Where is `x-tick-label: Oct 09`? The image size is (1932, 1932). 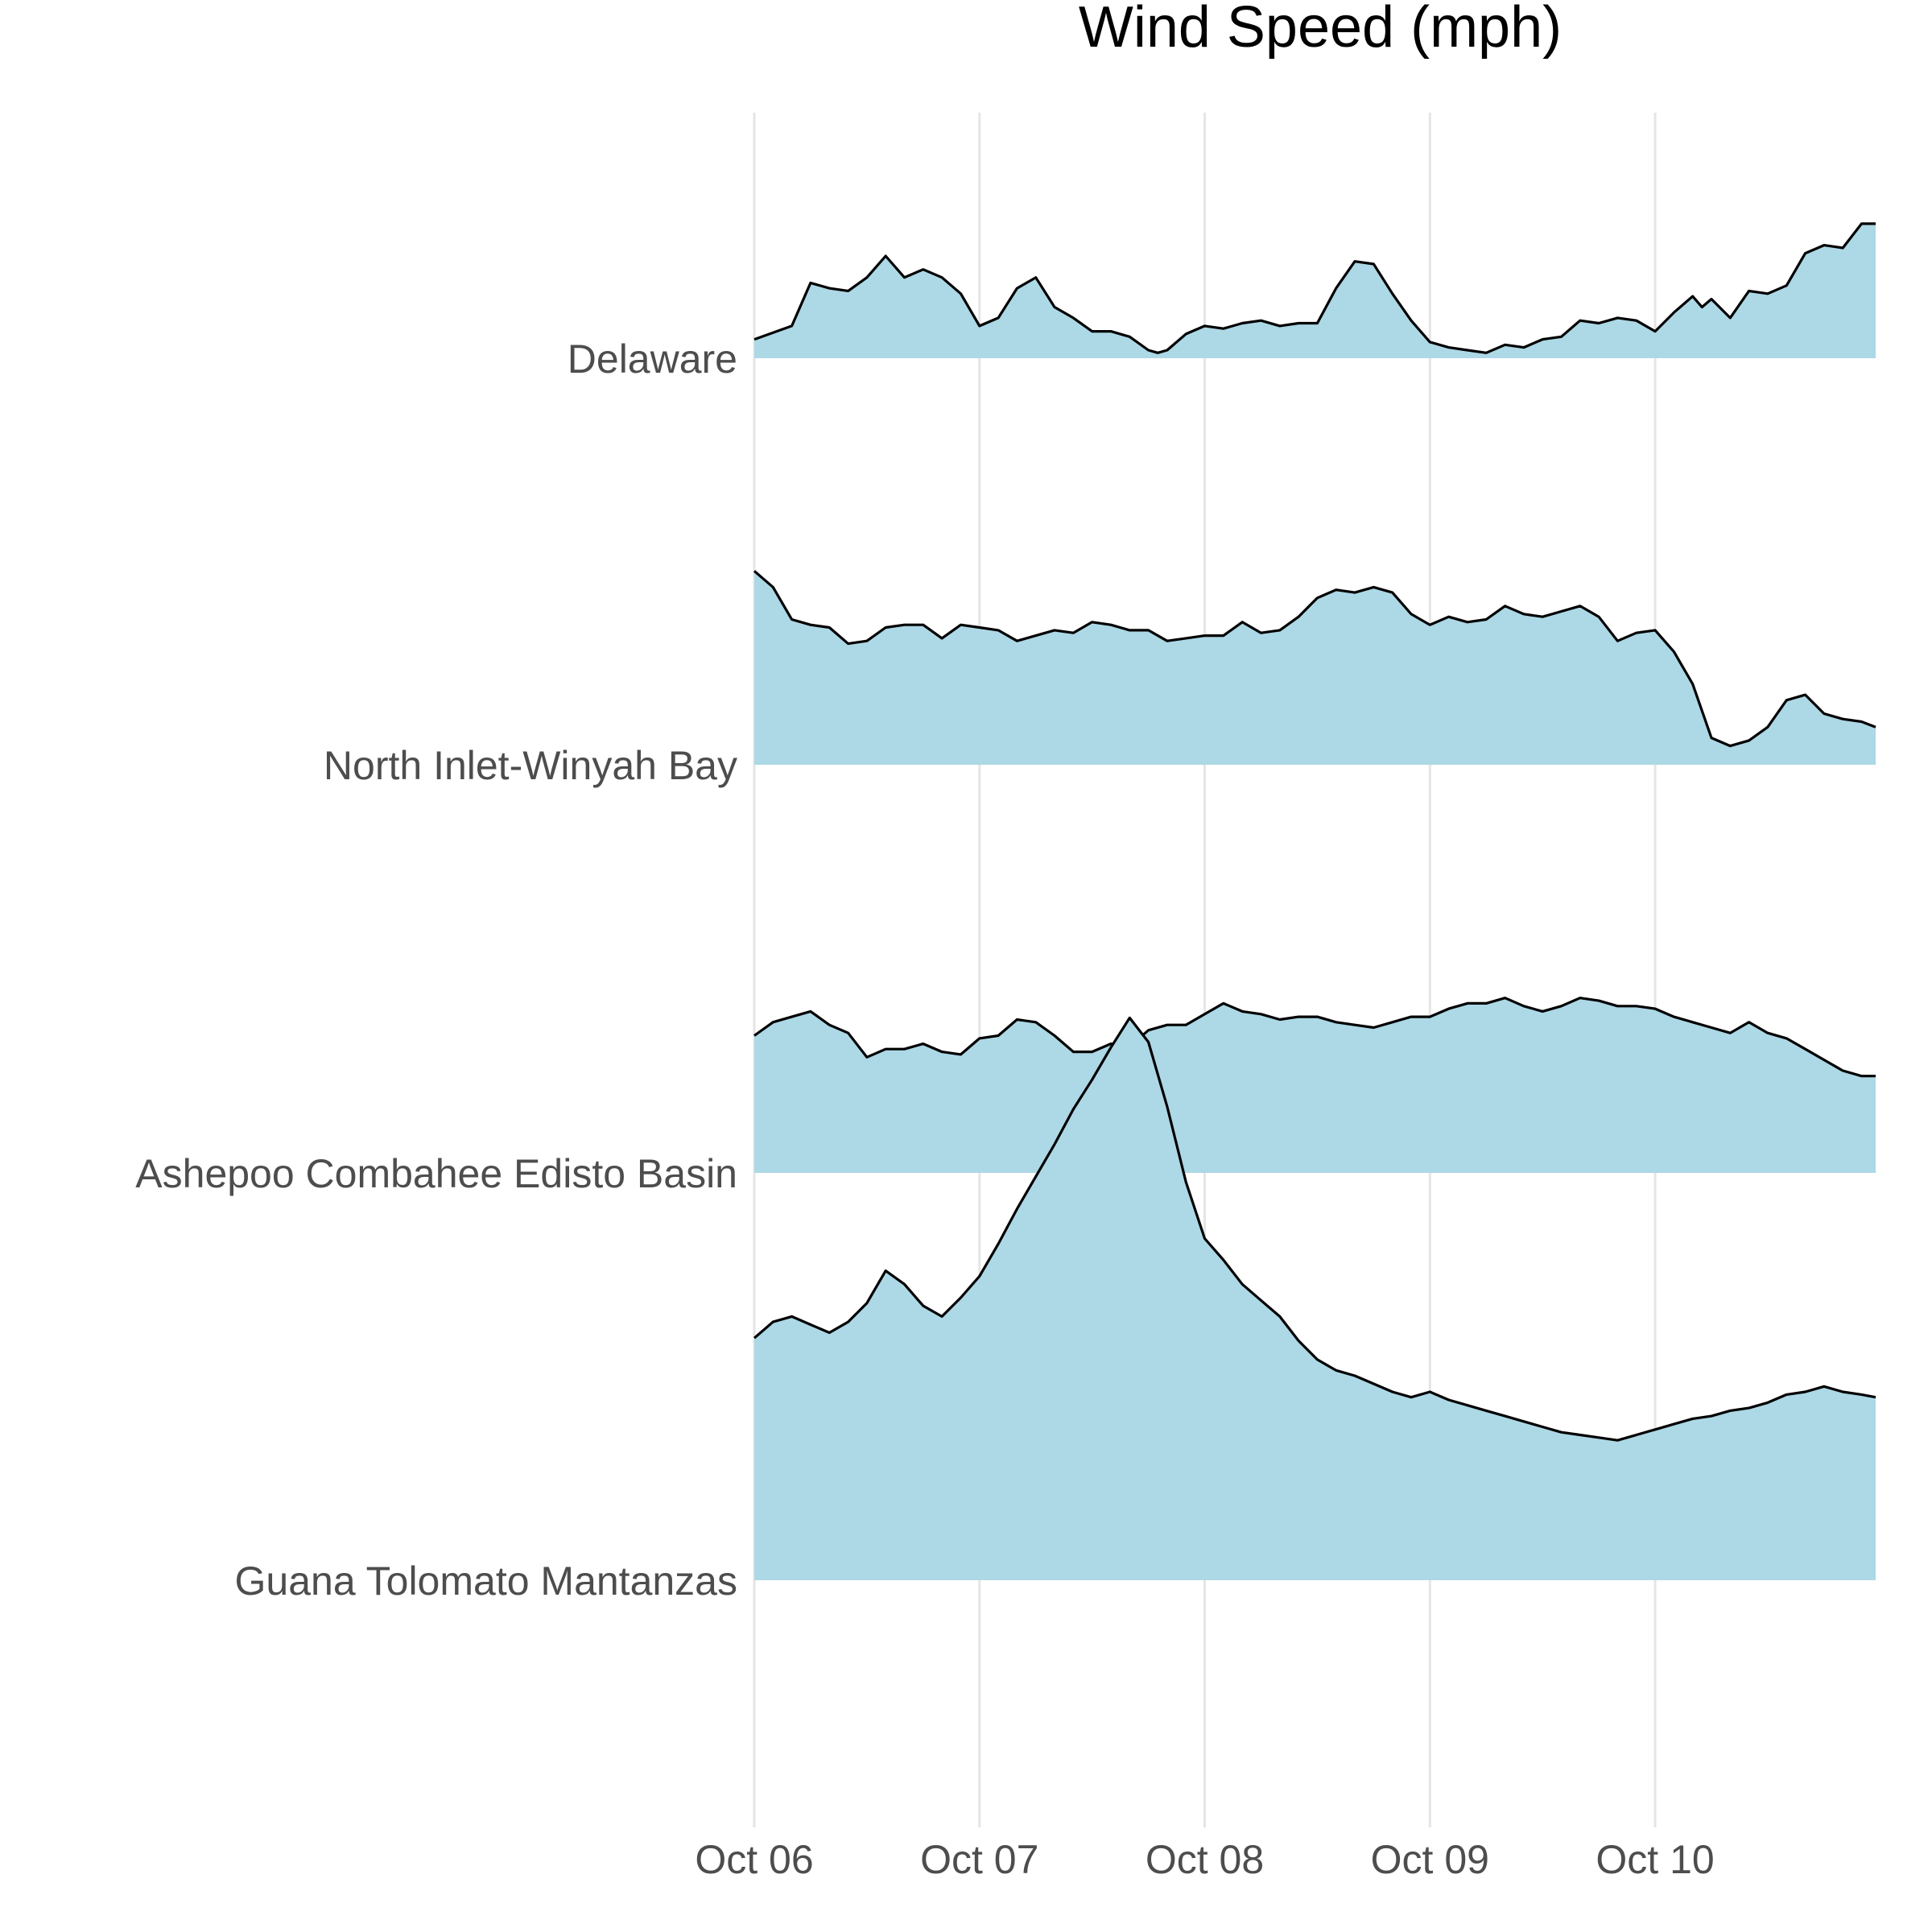 x-tick-label: Oct 09 is located at coordinates (1430, 1859).